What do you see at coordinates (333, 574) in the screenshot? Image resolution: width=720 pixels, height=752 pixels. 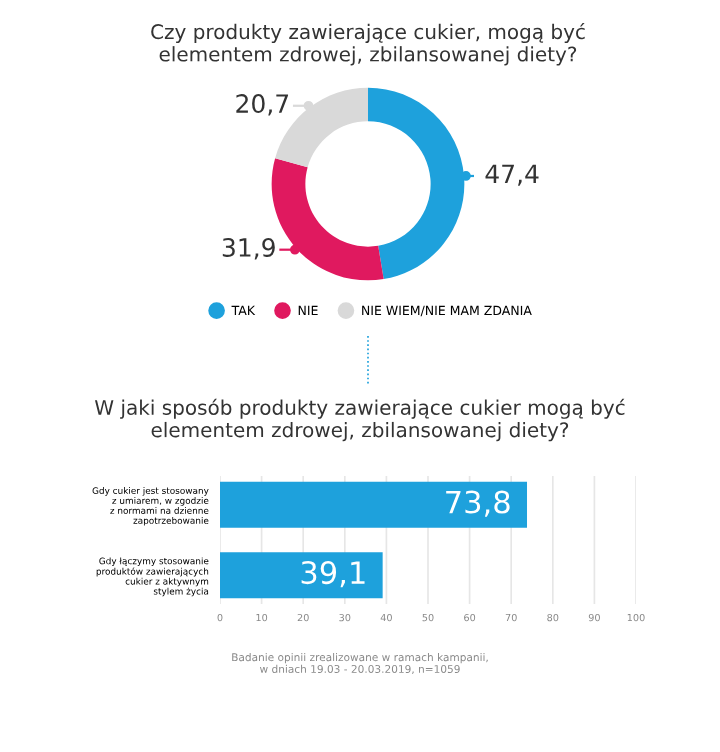 I see `data-label: 39,1` at bounding box center [333, 574].